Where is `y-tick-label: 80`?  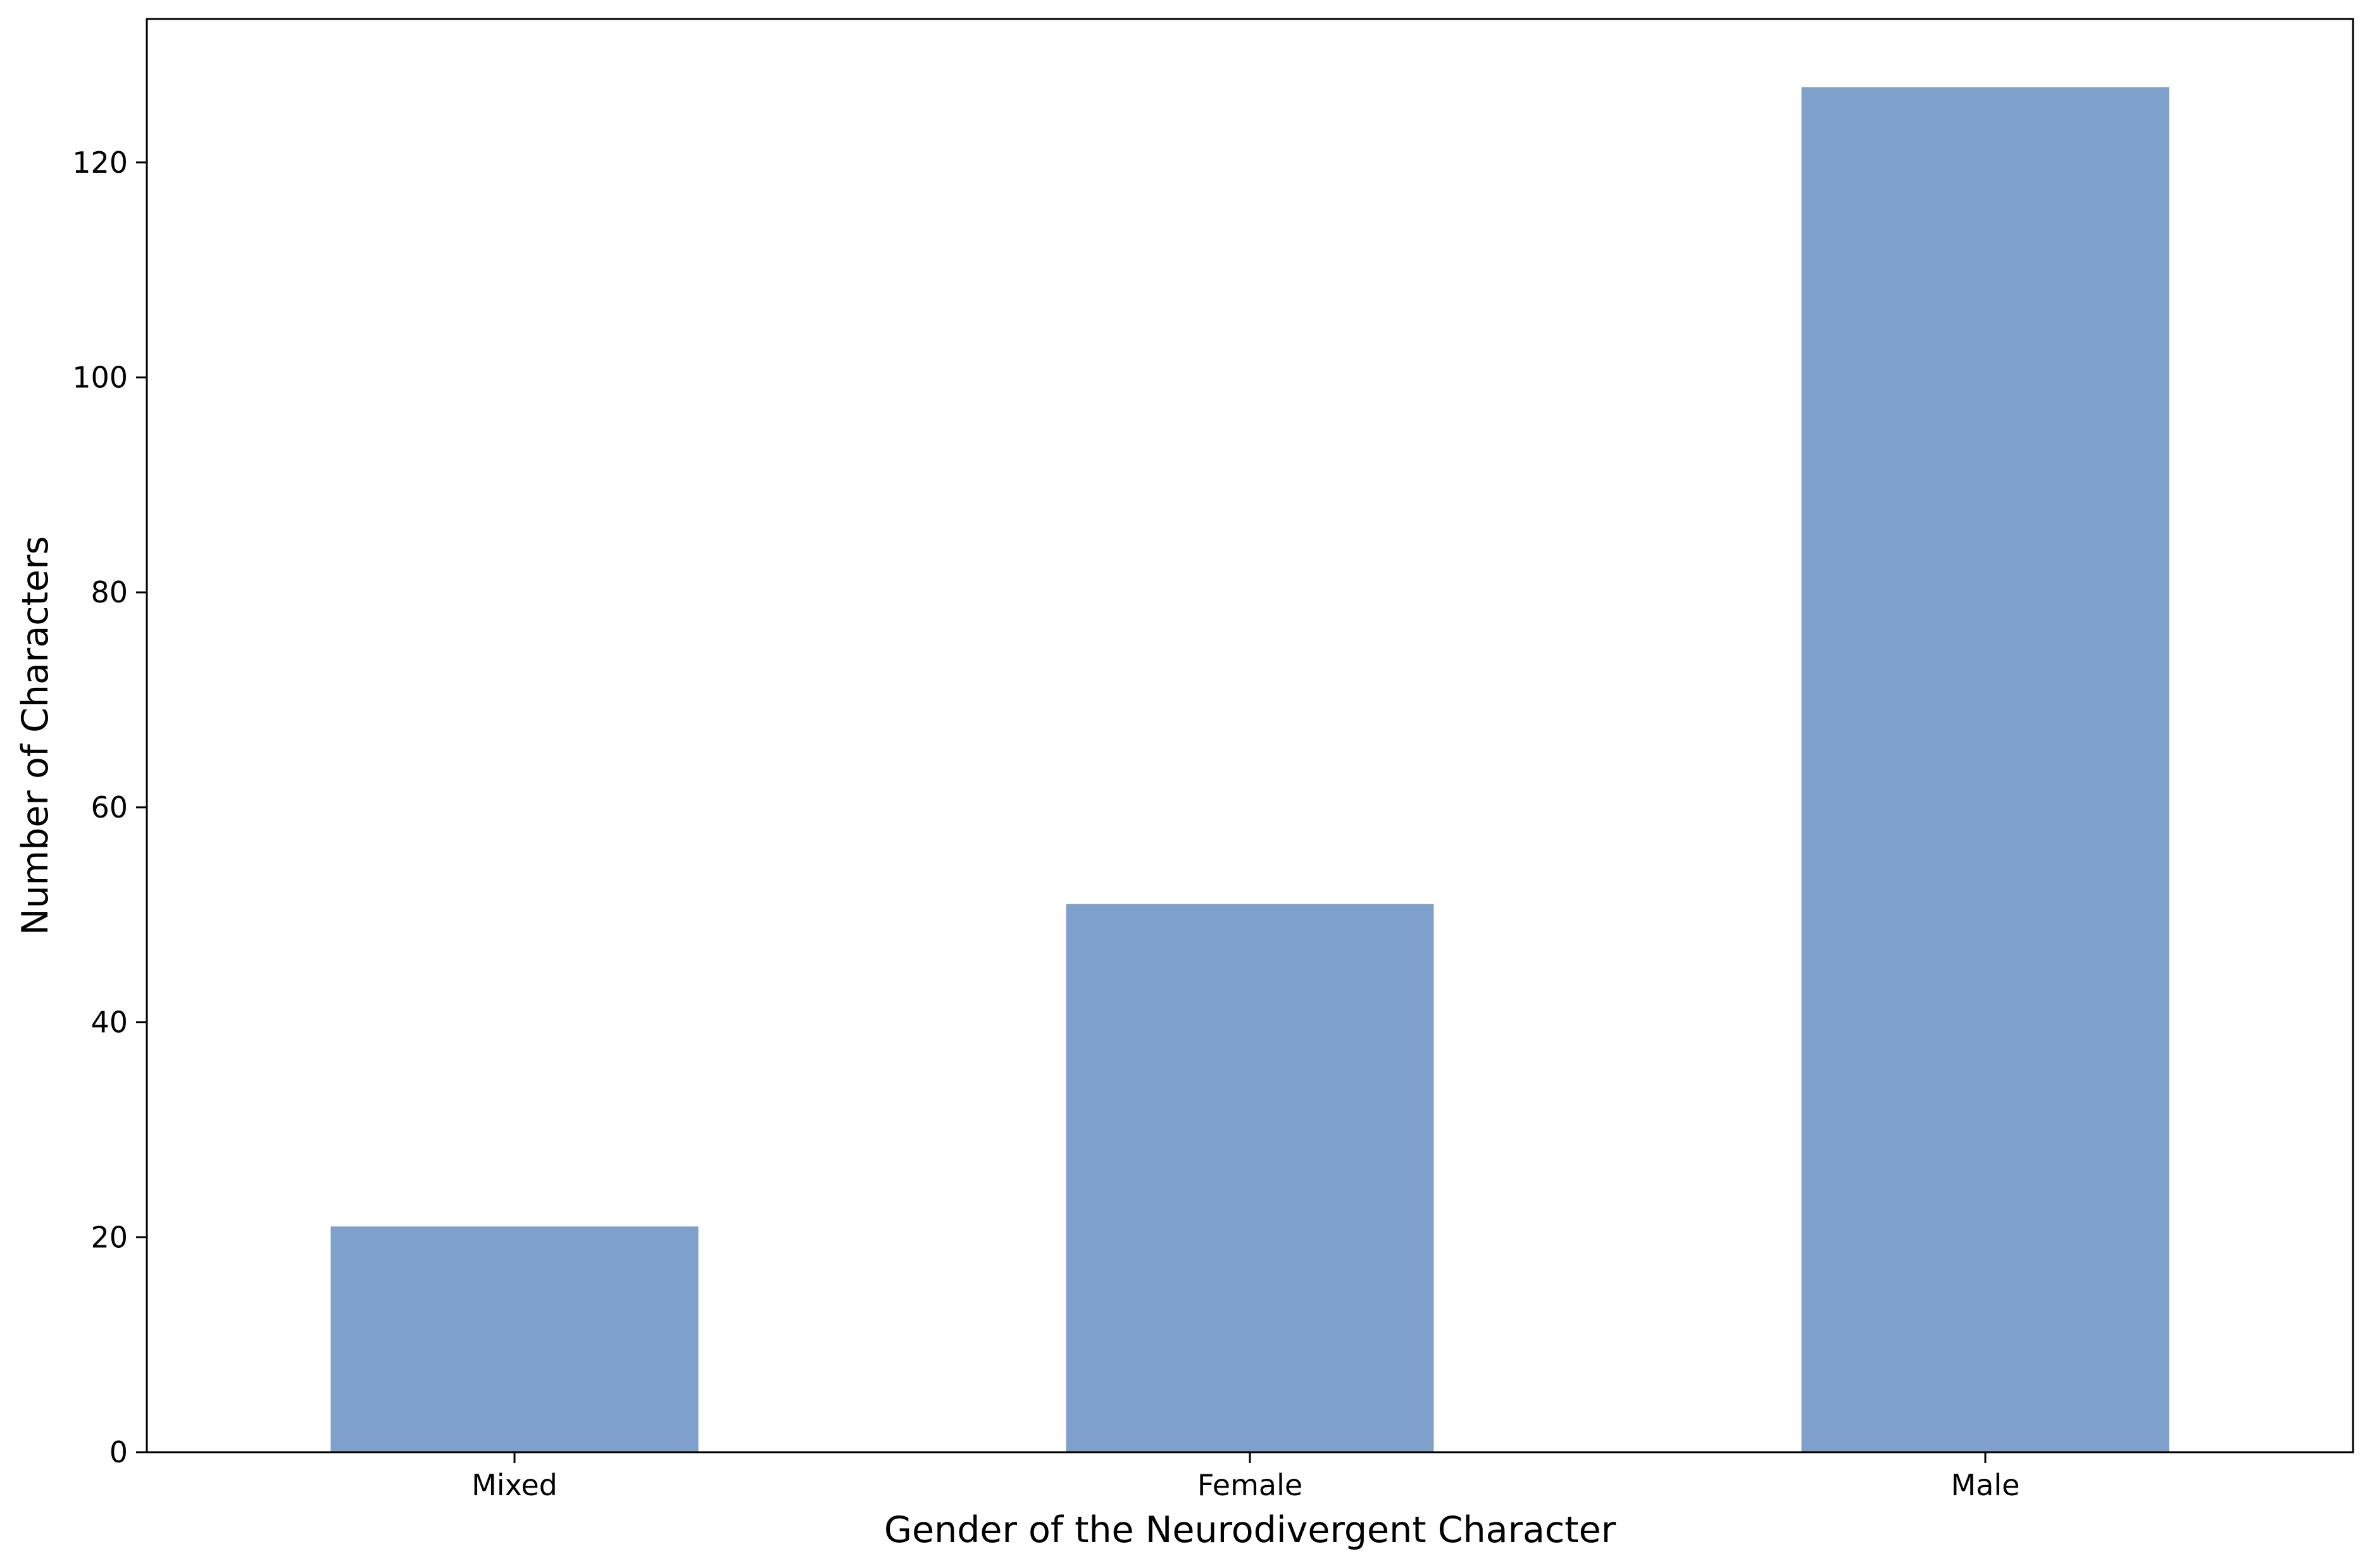 y-tick-label: 80 is located at coordinates (110, 592).